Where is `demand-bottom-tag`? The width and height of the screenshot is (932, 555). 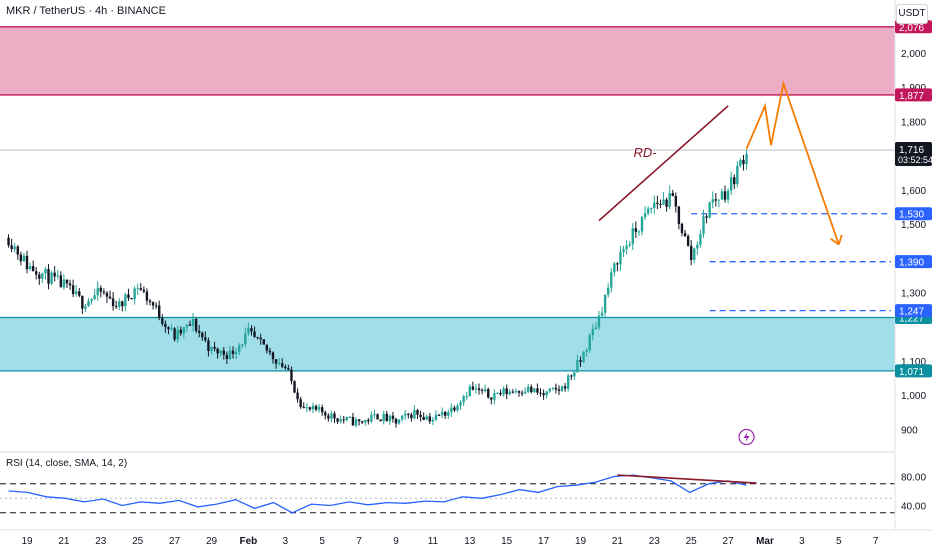 demand-bottom-tag is located at coordinates (913, 371).